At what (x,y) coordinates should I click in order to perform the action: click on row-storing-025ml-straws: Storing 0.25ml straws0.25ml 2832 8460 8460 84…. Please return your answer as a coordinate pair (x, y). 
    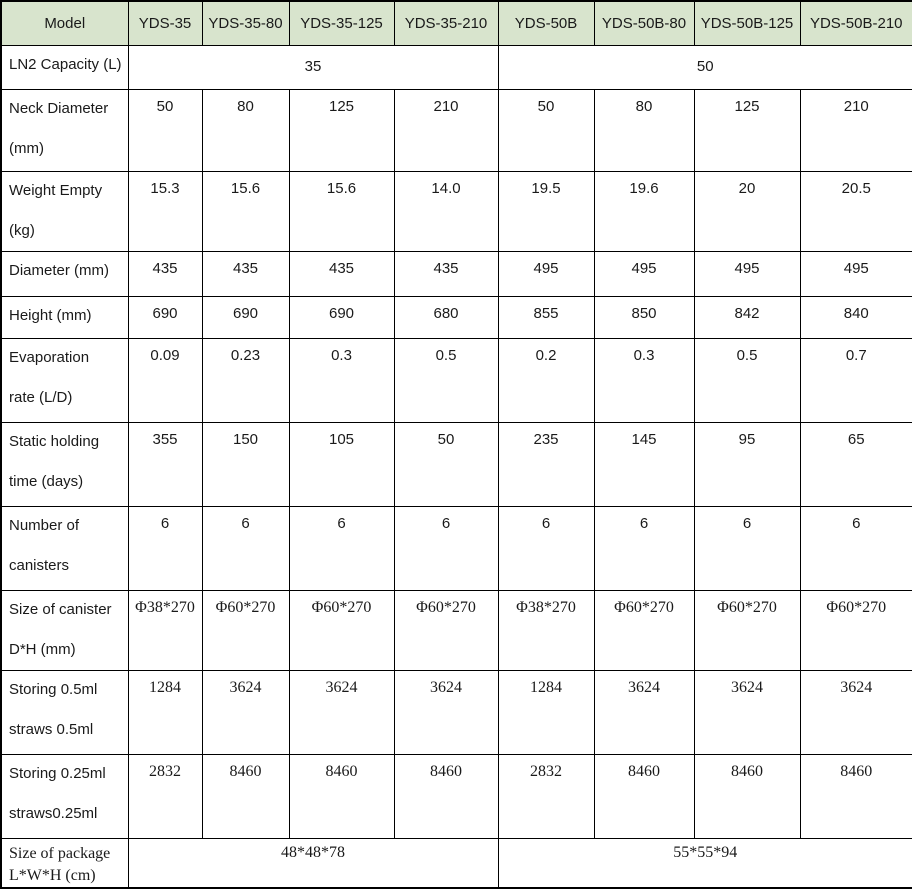
    Looking at the image, I should click on (456, 796).